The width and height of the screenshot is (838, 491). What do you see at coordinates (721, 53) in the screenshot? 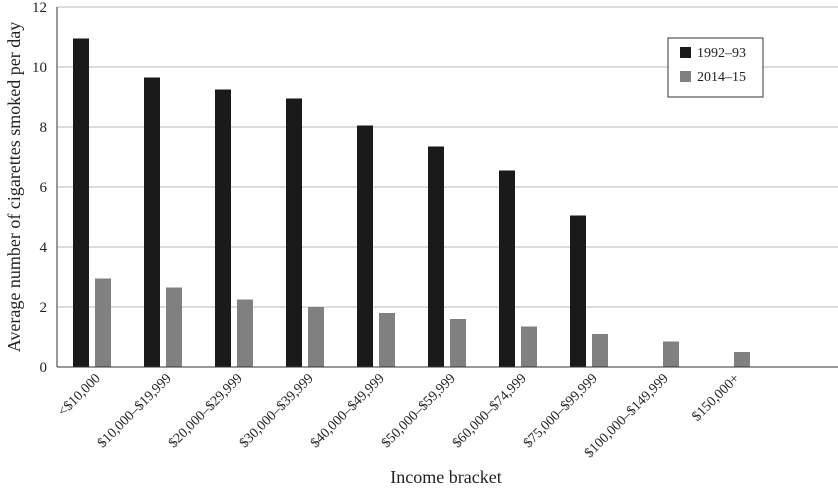
I see `legend-label: 1992–93` at bounding box center [721, 53].